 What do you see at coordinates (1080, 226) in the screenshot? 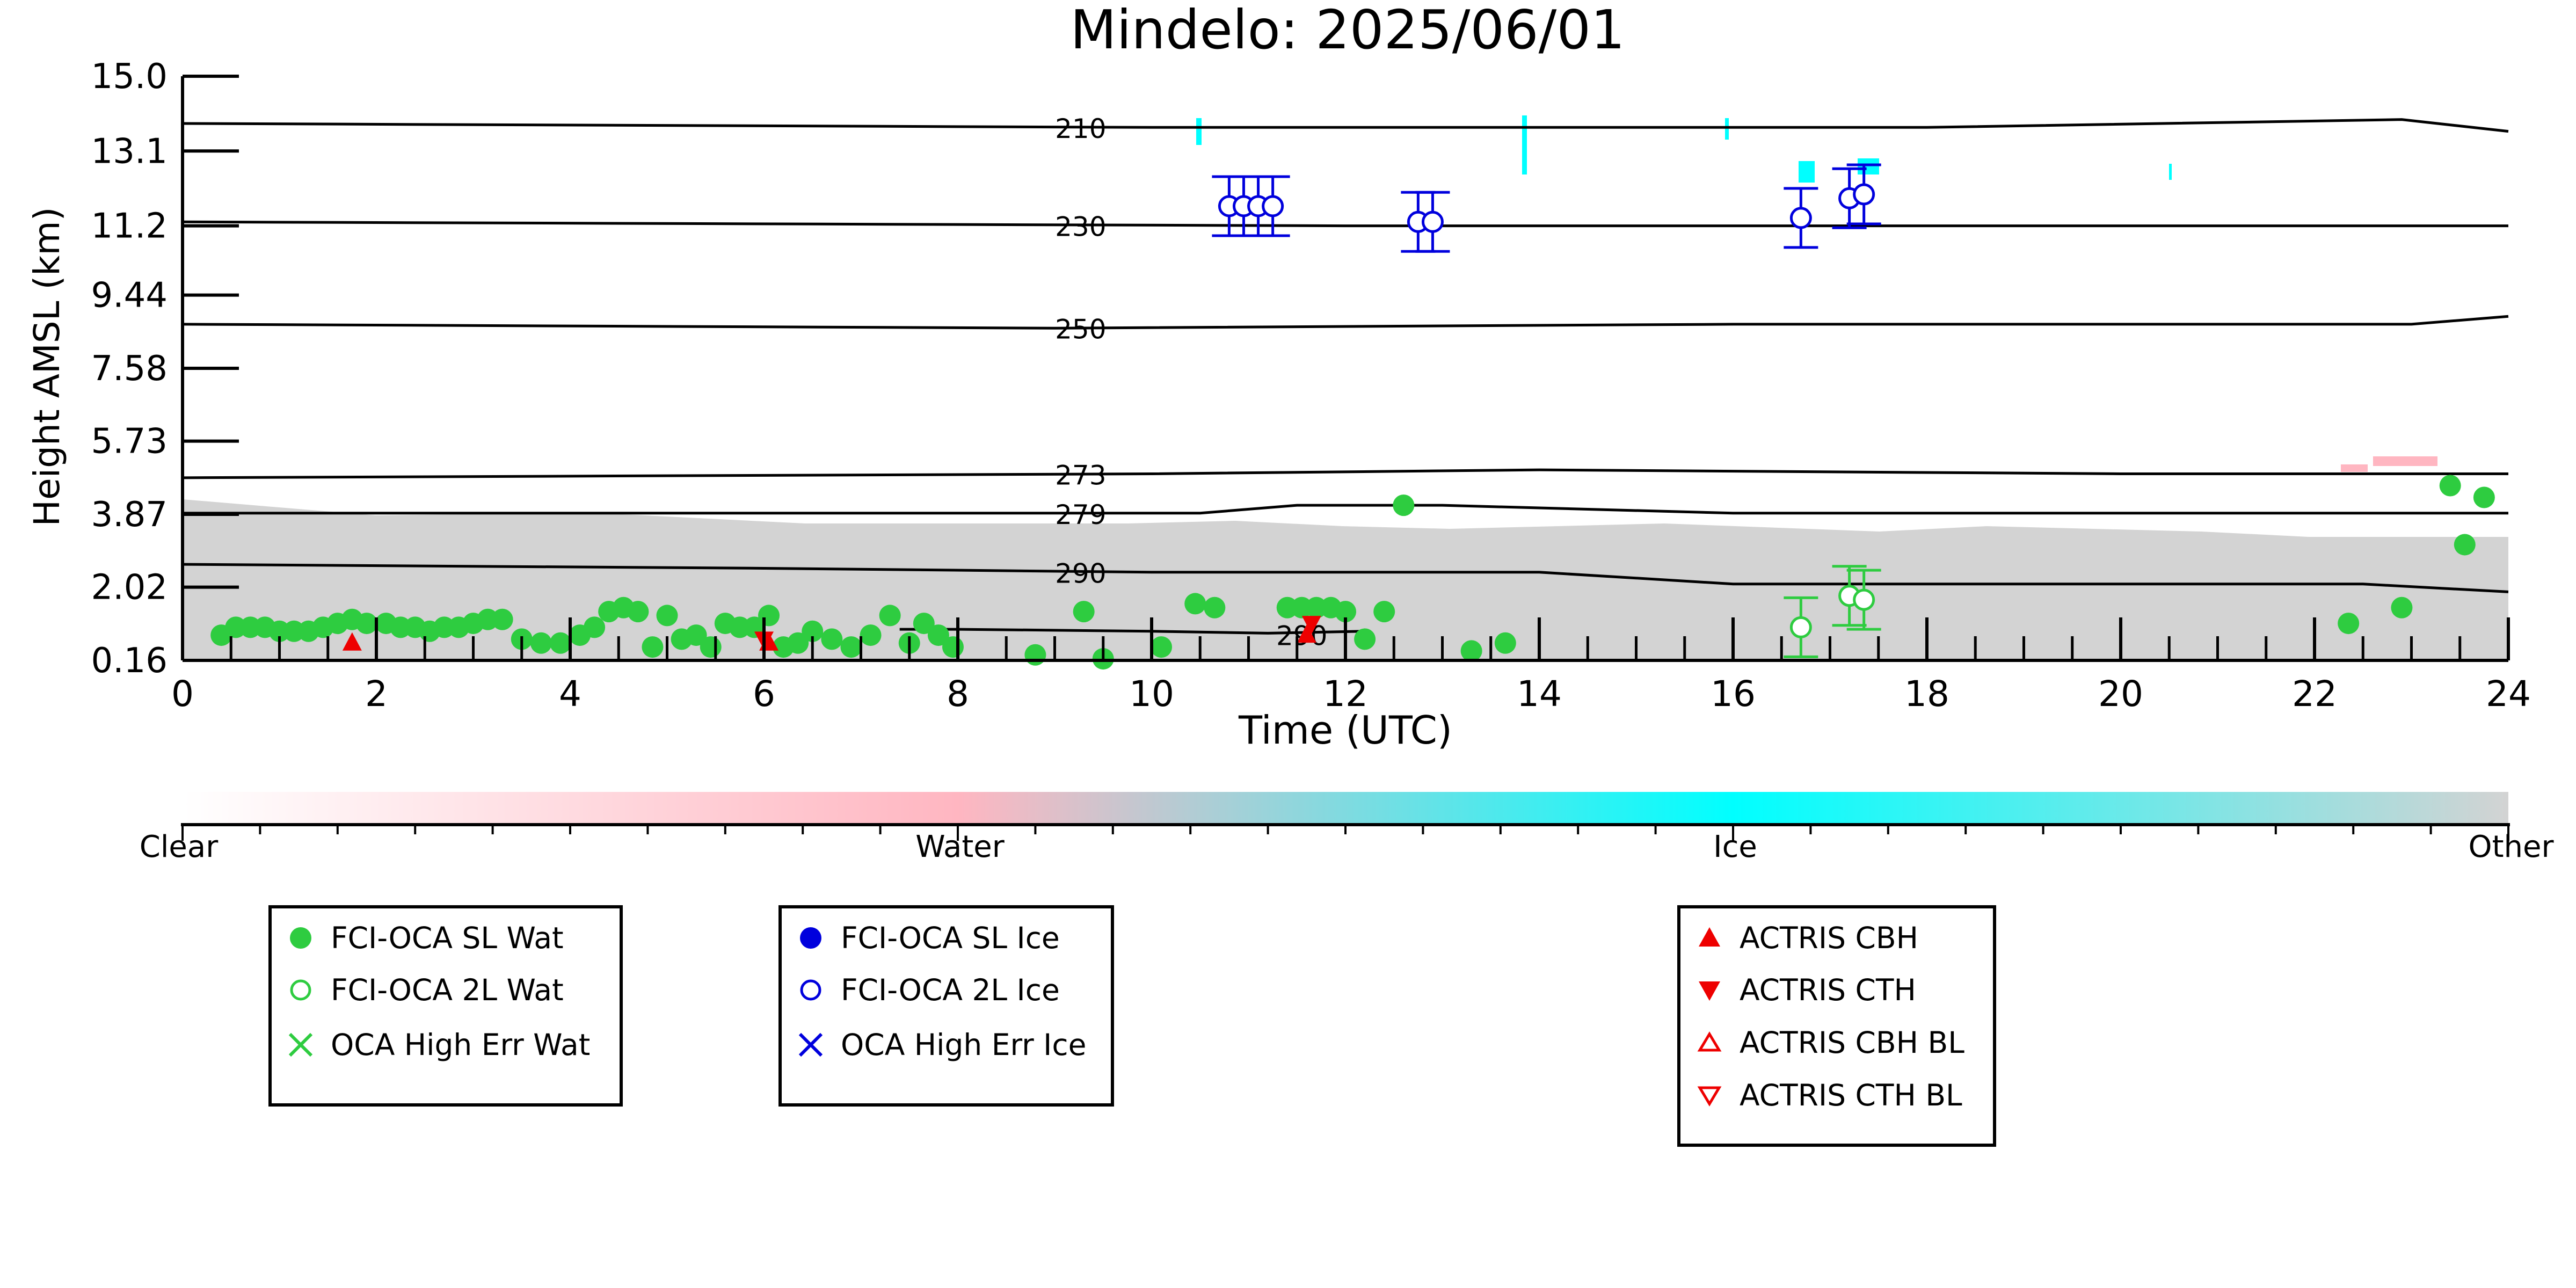
I see `isotherm-label: 230` at bounding box center [1080, 226].